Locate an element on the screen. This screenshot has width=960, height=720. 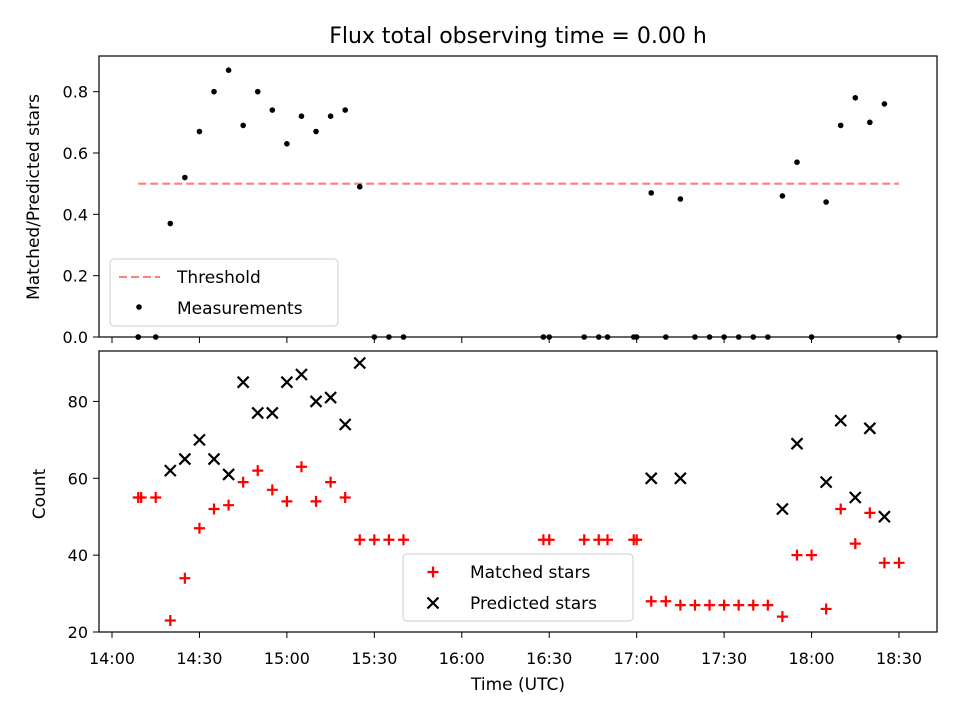
bottom-y-tick-label: 20 is located at coordinates (78, 632).